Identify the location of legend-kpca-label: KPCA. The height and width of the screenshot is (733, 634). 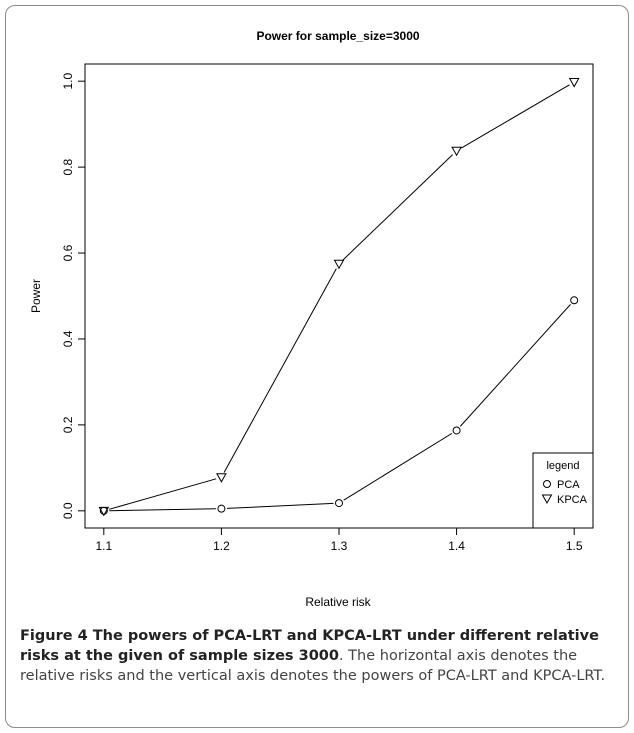
(572, 500).